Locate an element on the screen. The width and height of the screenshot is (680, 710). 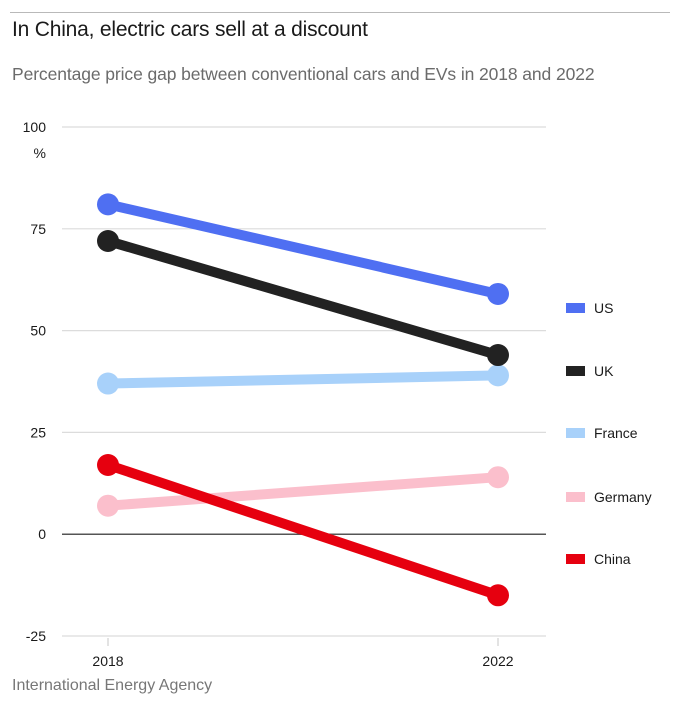
y-tick-label: 75 is located at coordinates (38, 229).